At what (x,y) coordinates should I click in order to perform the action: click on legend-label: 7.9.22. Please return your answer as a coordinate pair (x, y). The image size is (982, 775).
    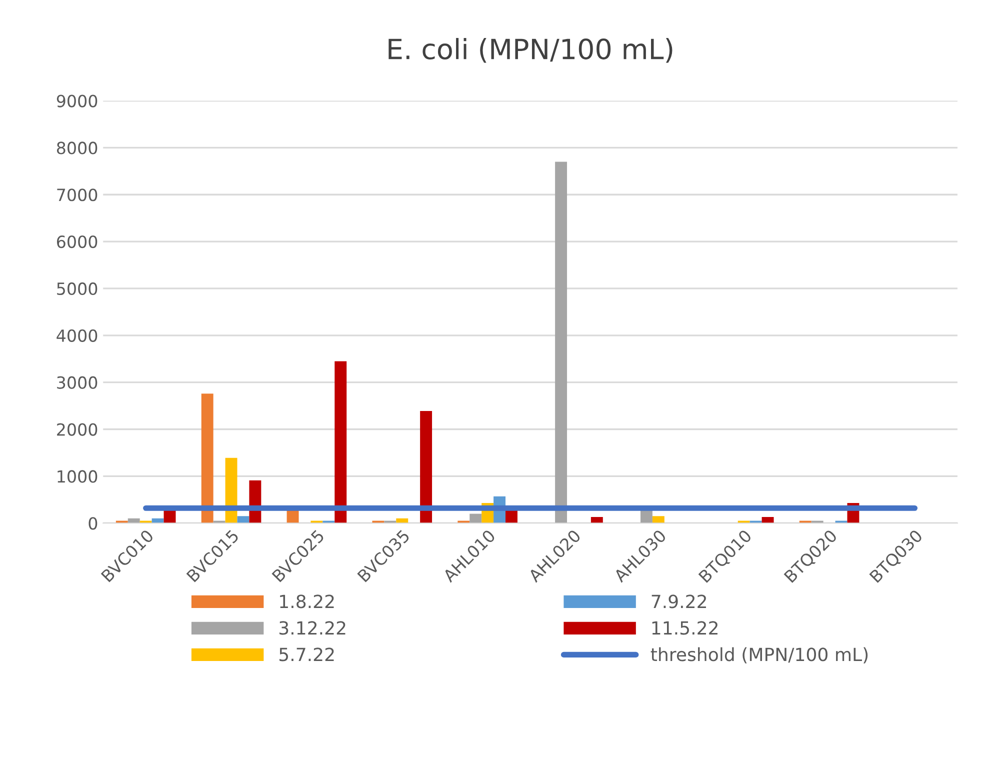
    Looking at the image, I should click on (679, 601).